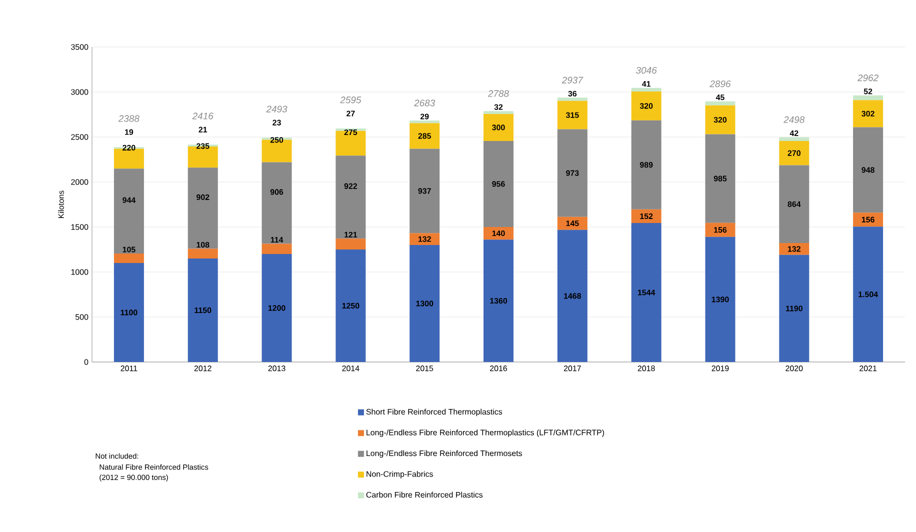 The image size is (916, 532). Describe the element at coordinates (203, 116) in the screenshot. I see `total-label: 2416` at that location.